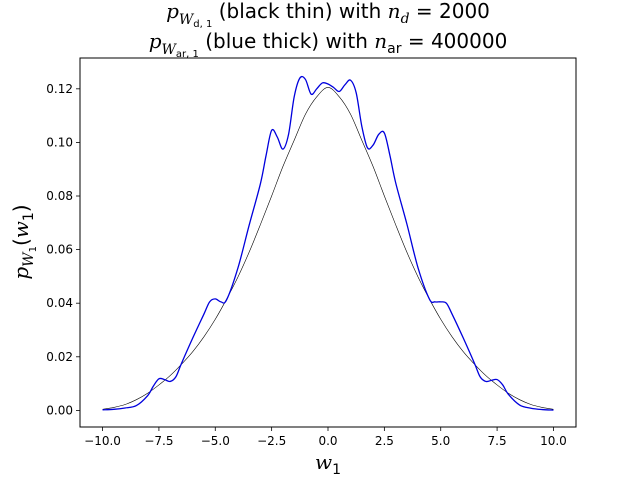 The width and height of the screenshot is (640, 480). Describe the element at coordinates (102, 441) in the screenshot. I see `x-tick-label: −10.0` at that location.